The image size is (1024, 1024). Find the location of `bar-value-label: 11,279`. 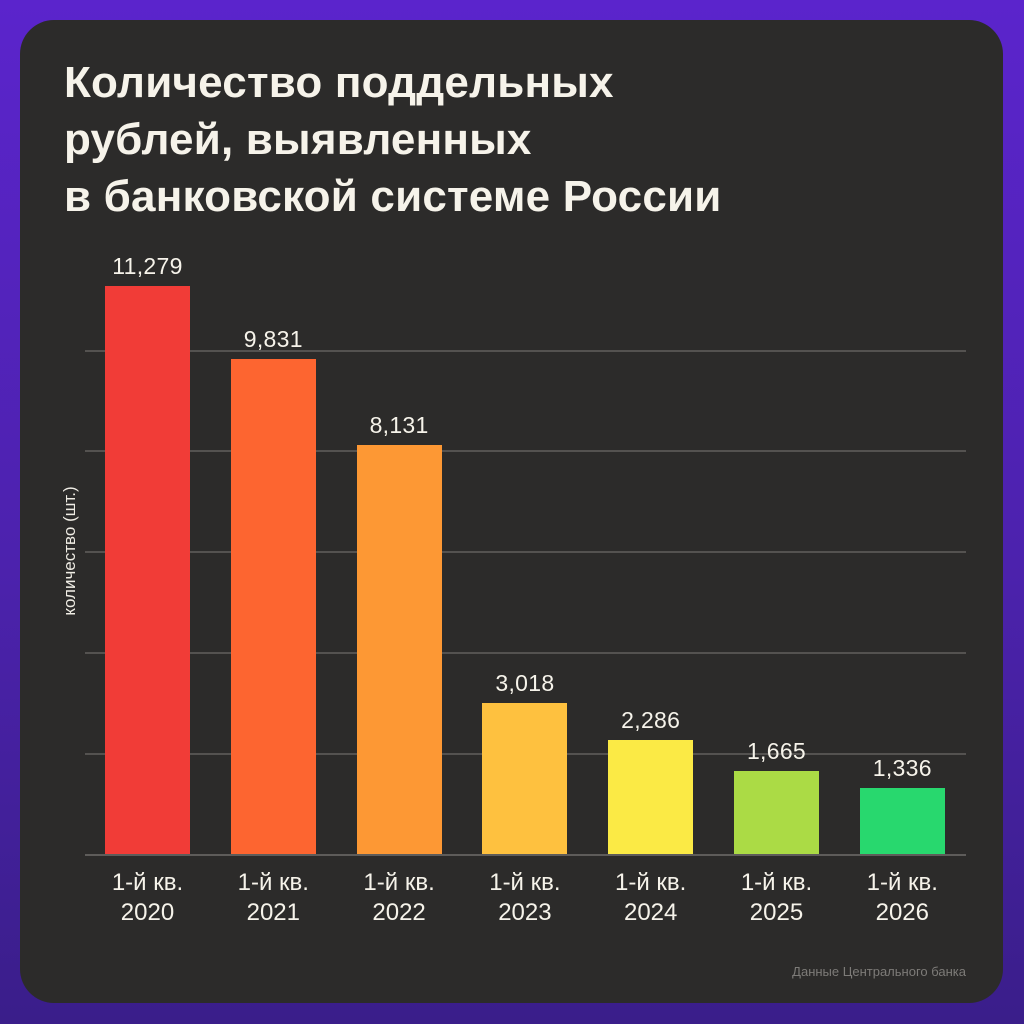

bar-value-label: 11,279 is located at coordinates (147, 266).